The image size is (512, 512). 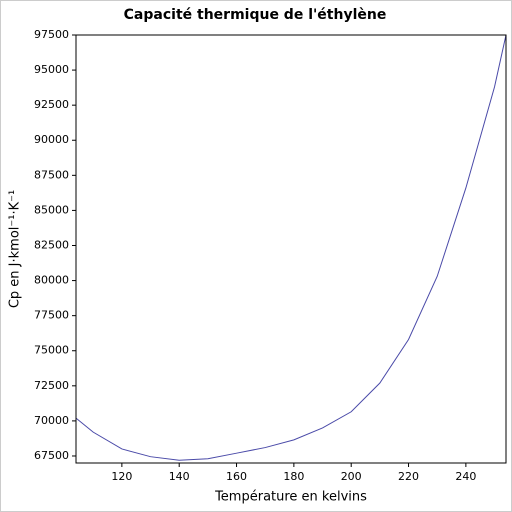 What do you see at coordinates (121, 476) in the screenshot?
I see `x-tick-label: 120` at bounding box center [121, 476].